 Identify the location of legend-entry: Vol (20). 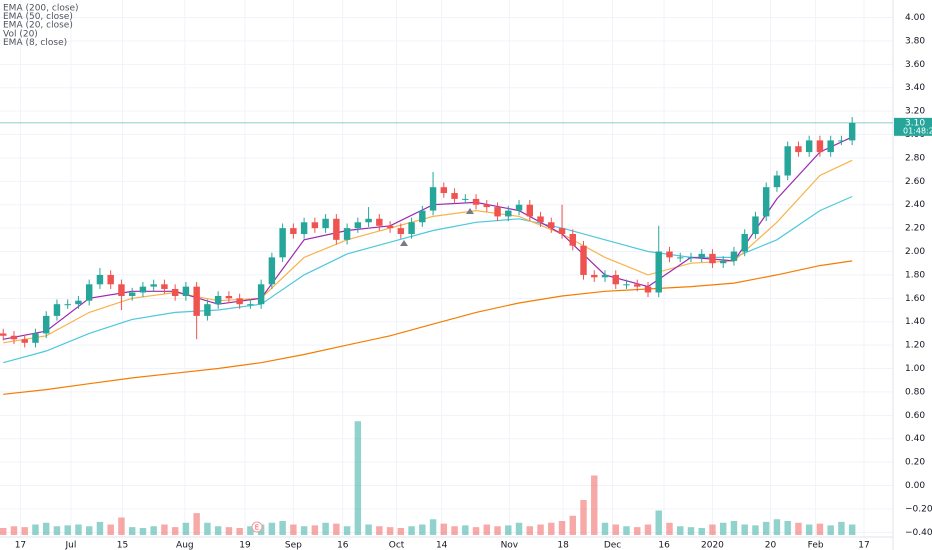
(20, 34).